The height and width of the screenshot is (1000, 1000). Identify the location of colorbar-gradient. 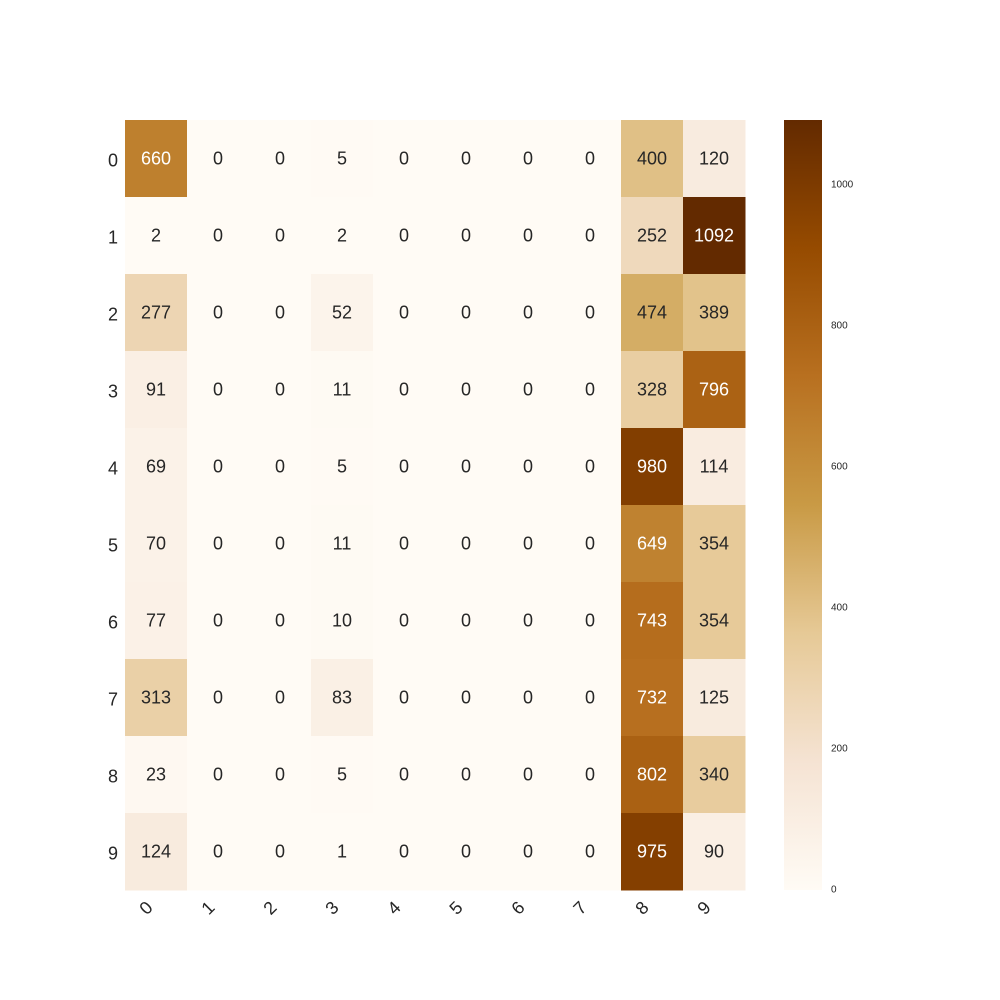
(803, 505).